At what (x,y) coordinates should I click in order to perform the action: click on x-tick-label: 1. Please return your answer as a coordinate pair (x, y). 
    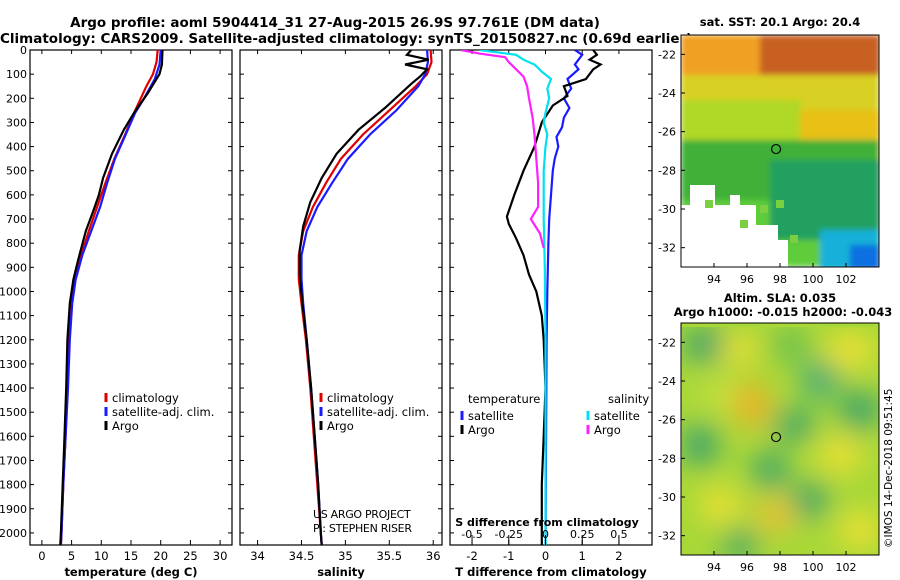
    Looking at the image, I should click on (582, 556).